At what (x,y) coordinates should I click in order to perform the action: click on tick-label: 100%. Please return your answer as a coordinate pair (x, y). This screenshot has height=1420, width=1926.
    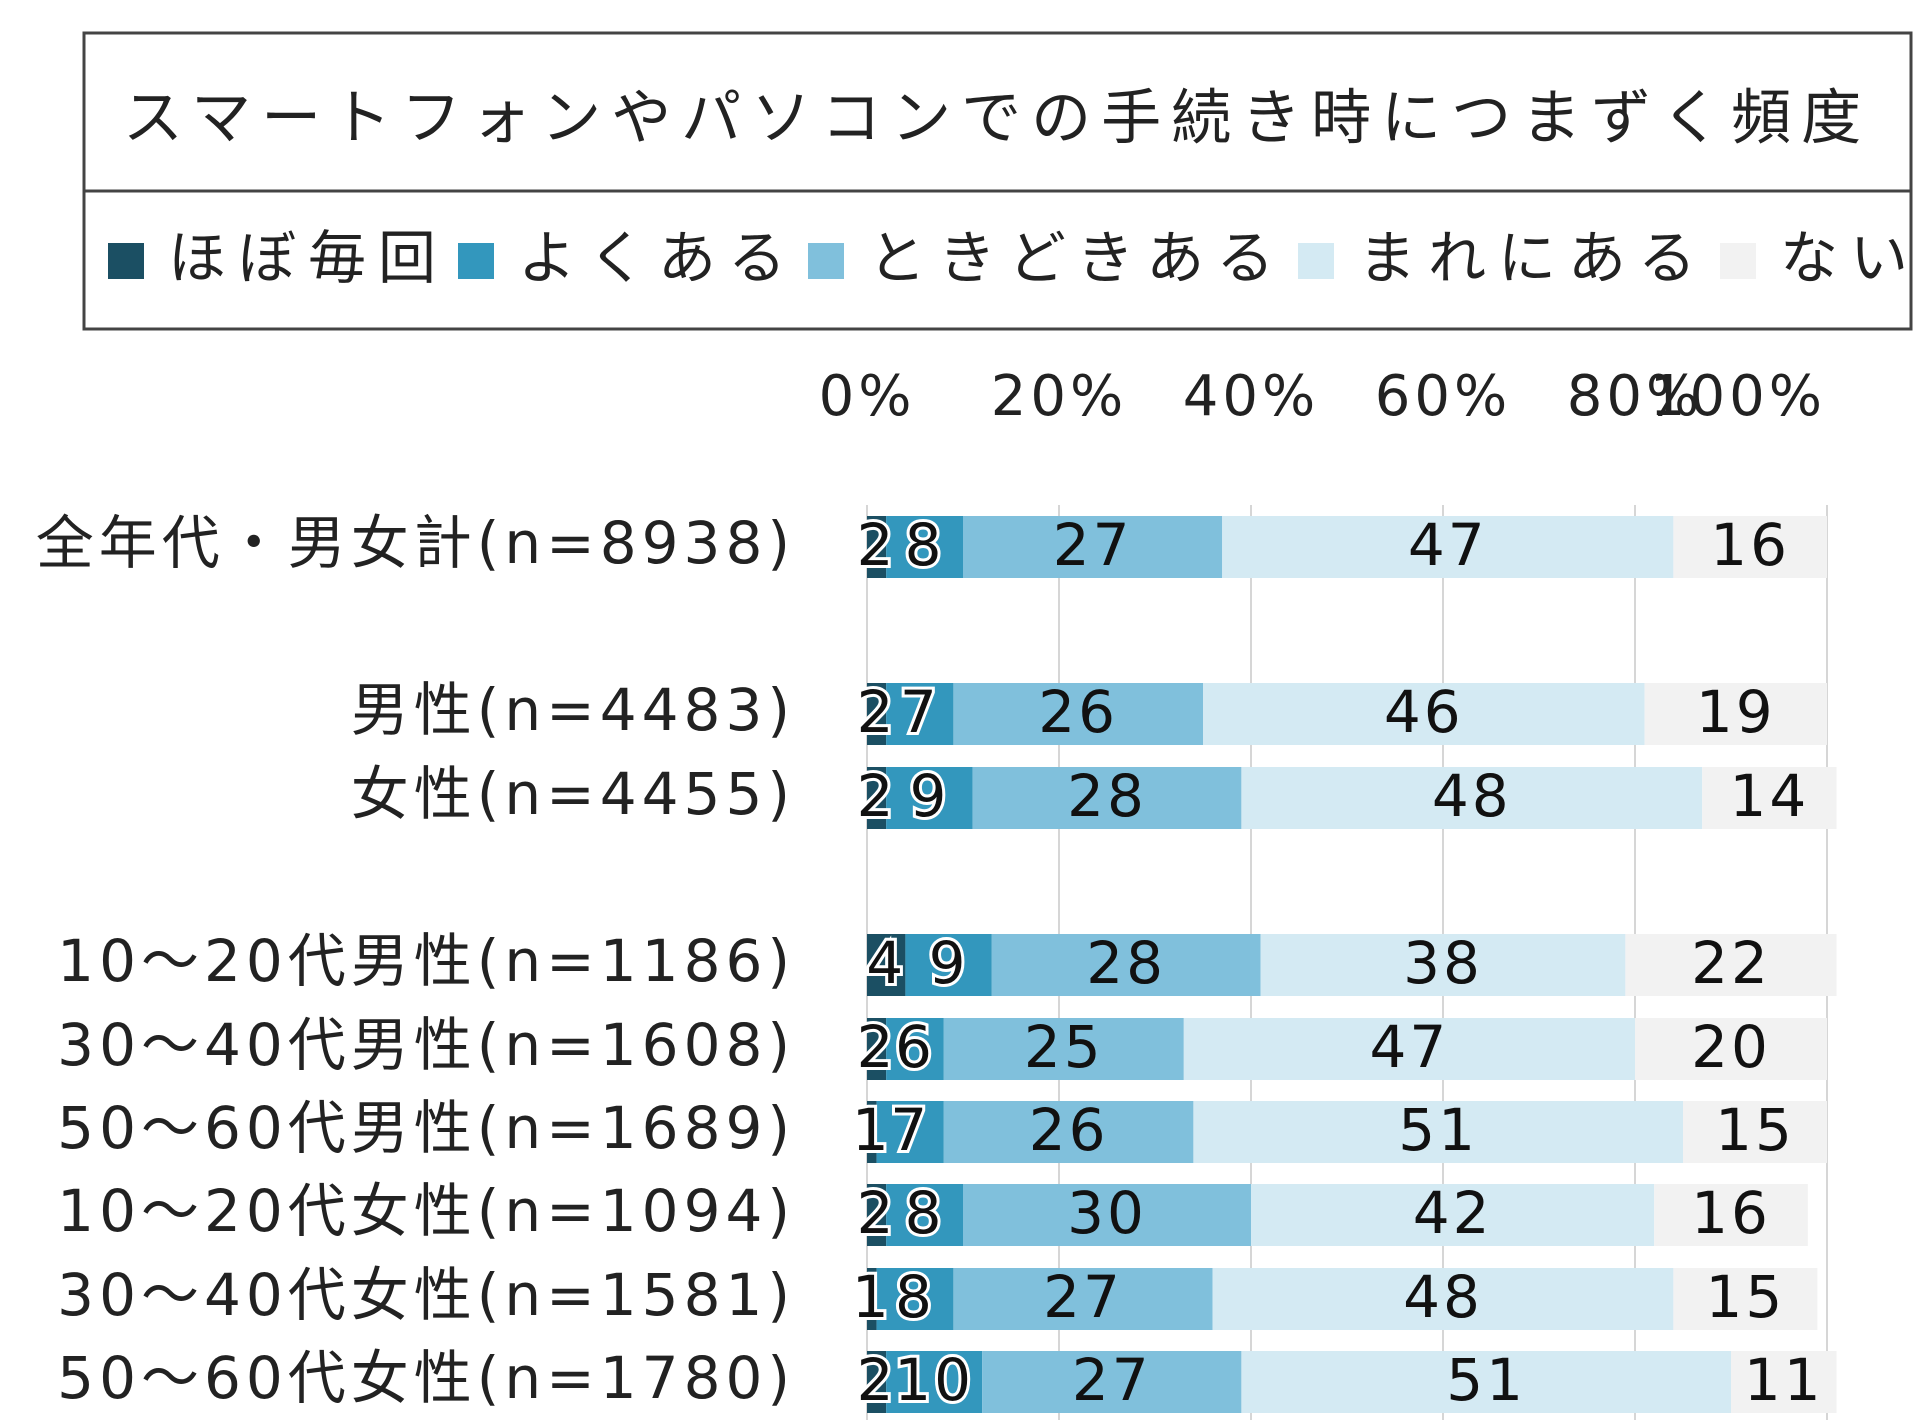
    Looking at the image, I should click on (1738, 396).